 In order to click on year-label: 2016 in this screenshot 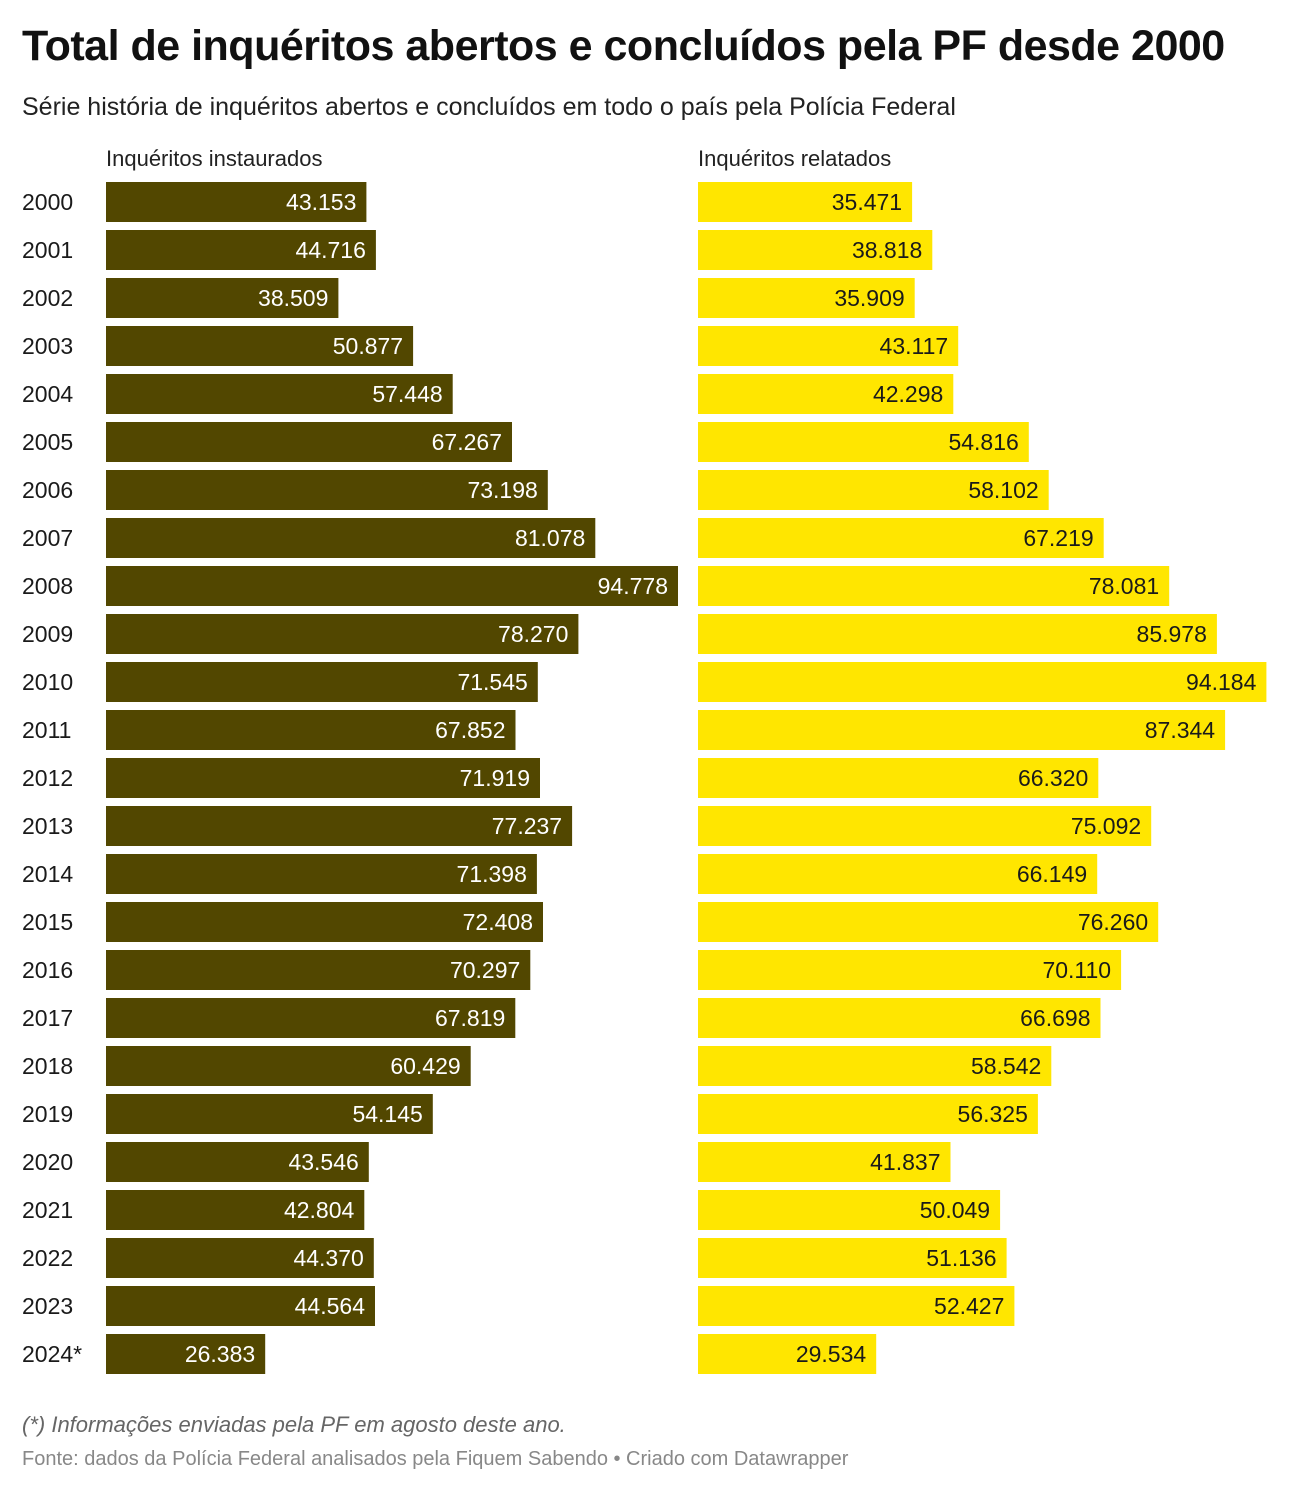, I will do `click(47, 970)`.